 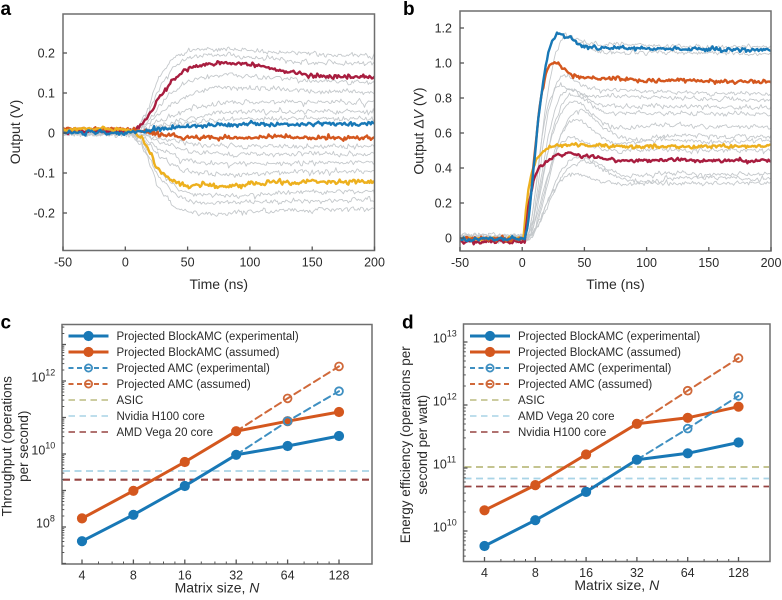 What do you see at coordinates (23, 446) in the screenshot?
I see `svg-text: per second)` at bounding box center [23, 446].